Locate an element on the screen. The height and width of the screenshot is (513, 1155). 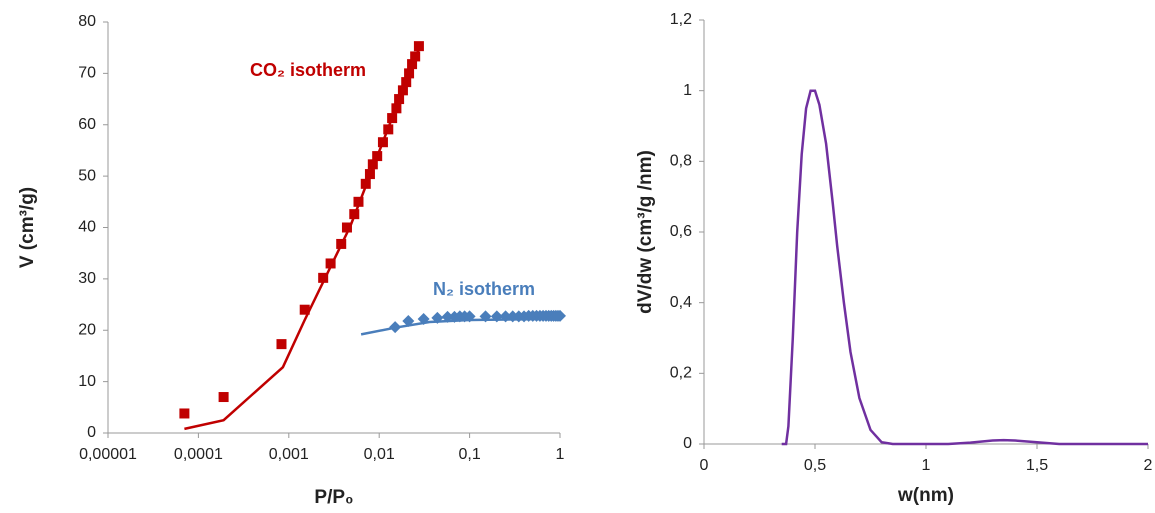
x-tick-label: 1,5 is located at coordinates (1037, 465).